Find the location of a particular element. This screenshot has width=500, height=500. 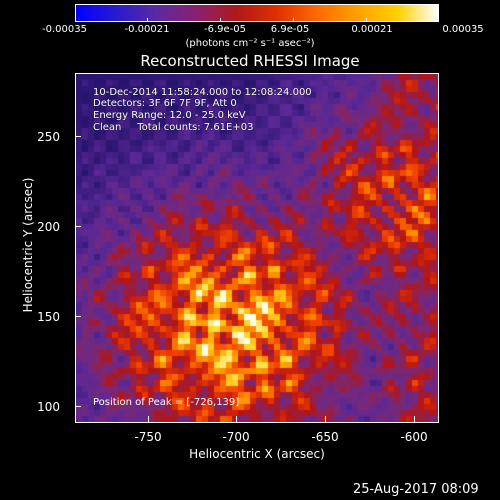

x-tick-label: -750 is located at coordinates (148, 437).